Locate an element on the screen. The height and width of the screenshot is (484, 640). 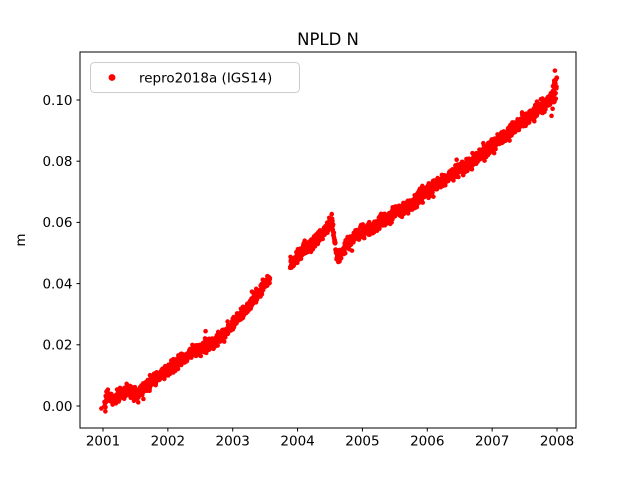
x-tick-label-2004: 2004 is located at coordinates (297, 442).